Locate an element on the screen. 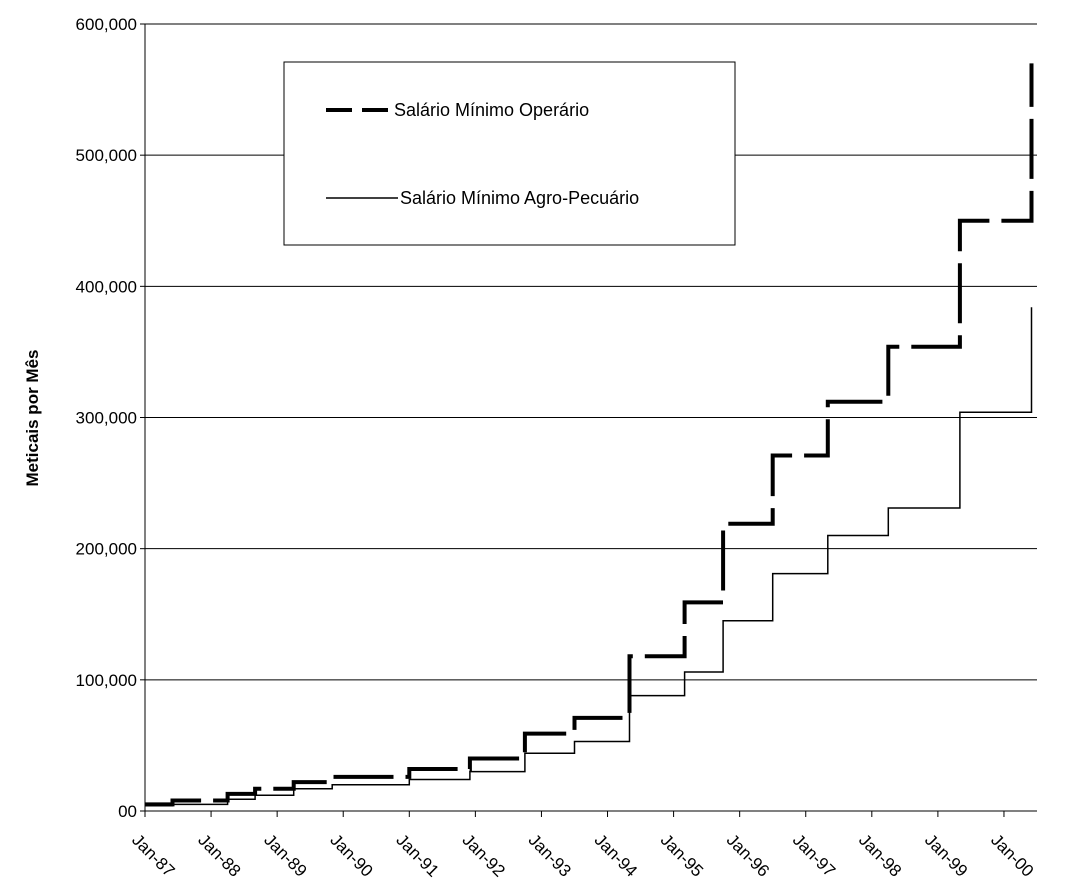 This screenshot has width=1065, height=896. x-tick-label: Jan-97 is located at coordinates (814, 855).